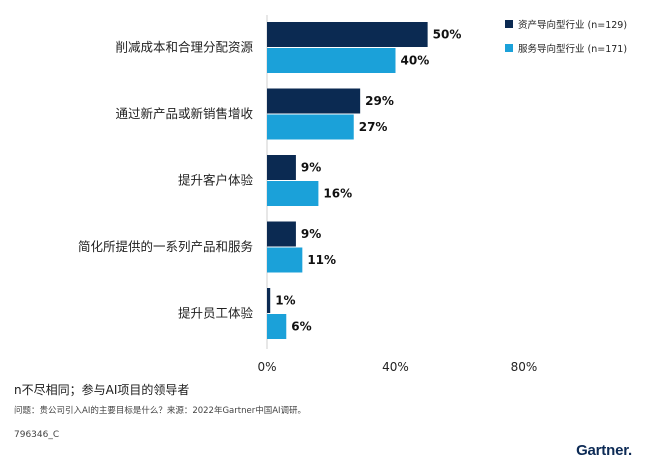 The image size is (654, 467). What do you see at coordinates (395, 367) in the screenshot?
I see `x-tick-label: 40%` at bounding box center [395, 367].